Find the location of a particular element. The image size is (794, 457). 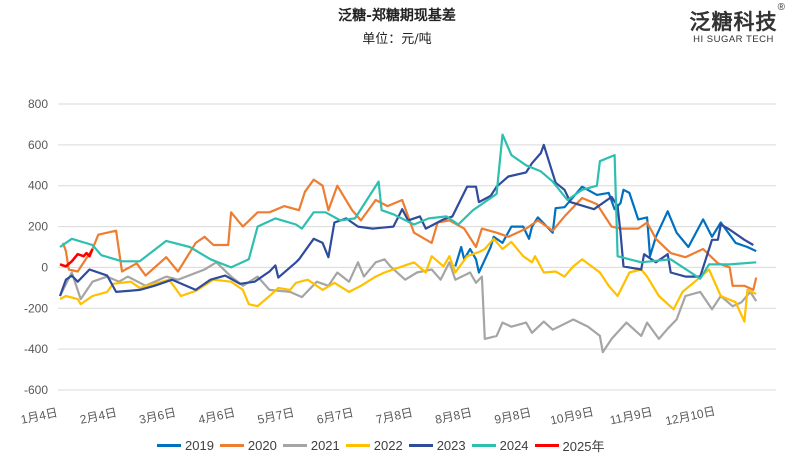

x-tick-label: 9月8日 is located at coordinates (512, 415).